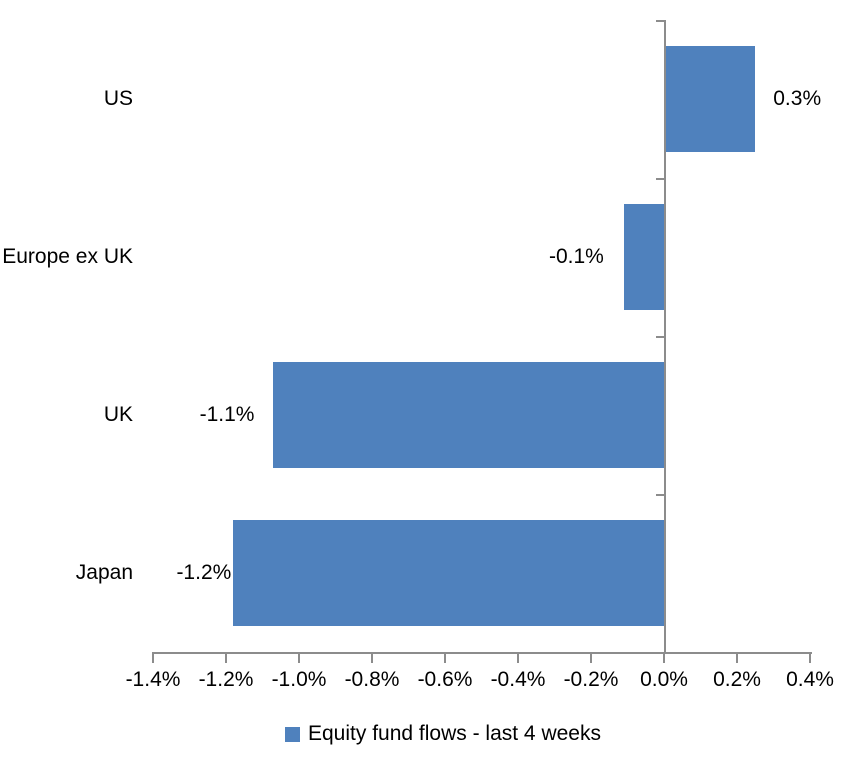  What do you see at coordinates (576, 256) in the screenshot?
I see `value-label-europe-ex-uk: -0.1%` at bounding box center [576, 256].